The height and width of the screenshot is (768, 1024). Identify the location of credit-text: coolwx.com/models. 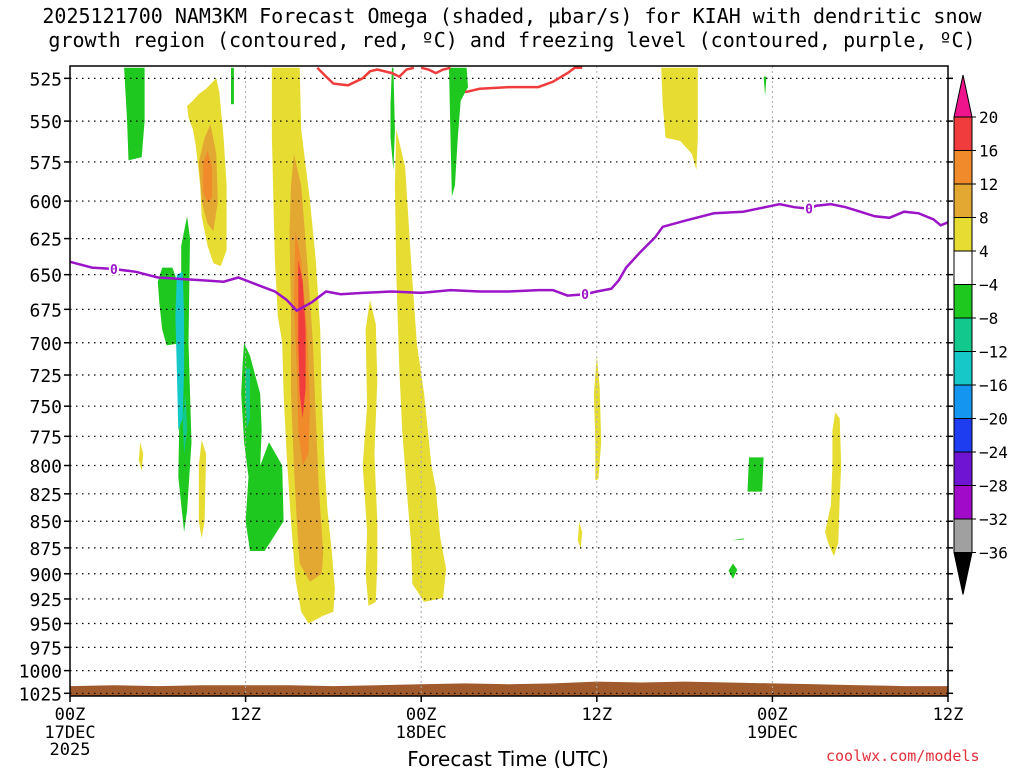
(903, 756).